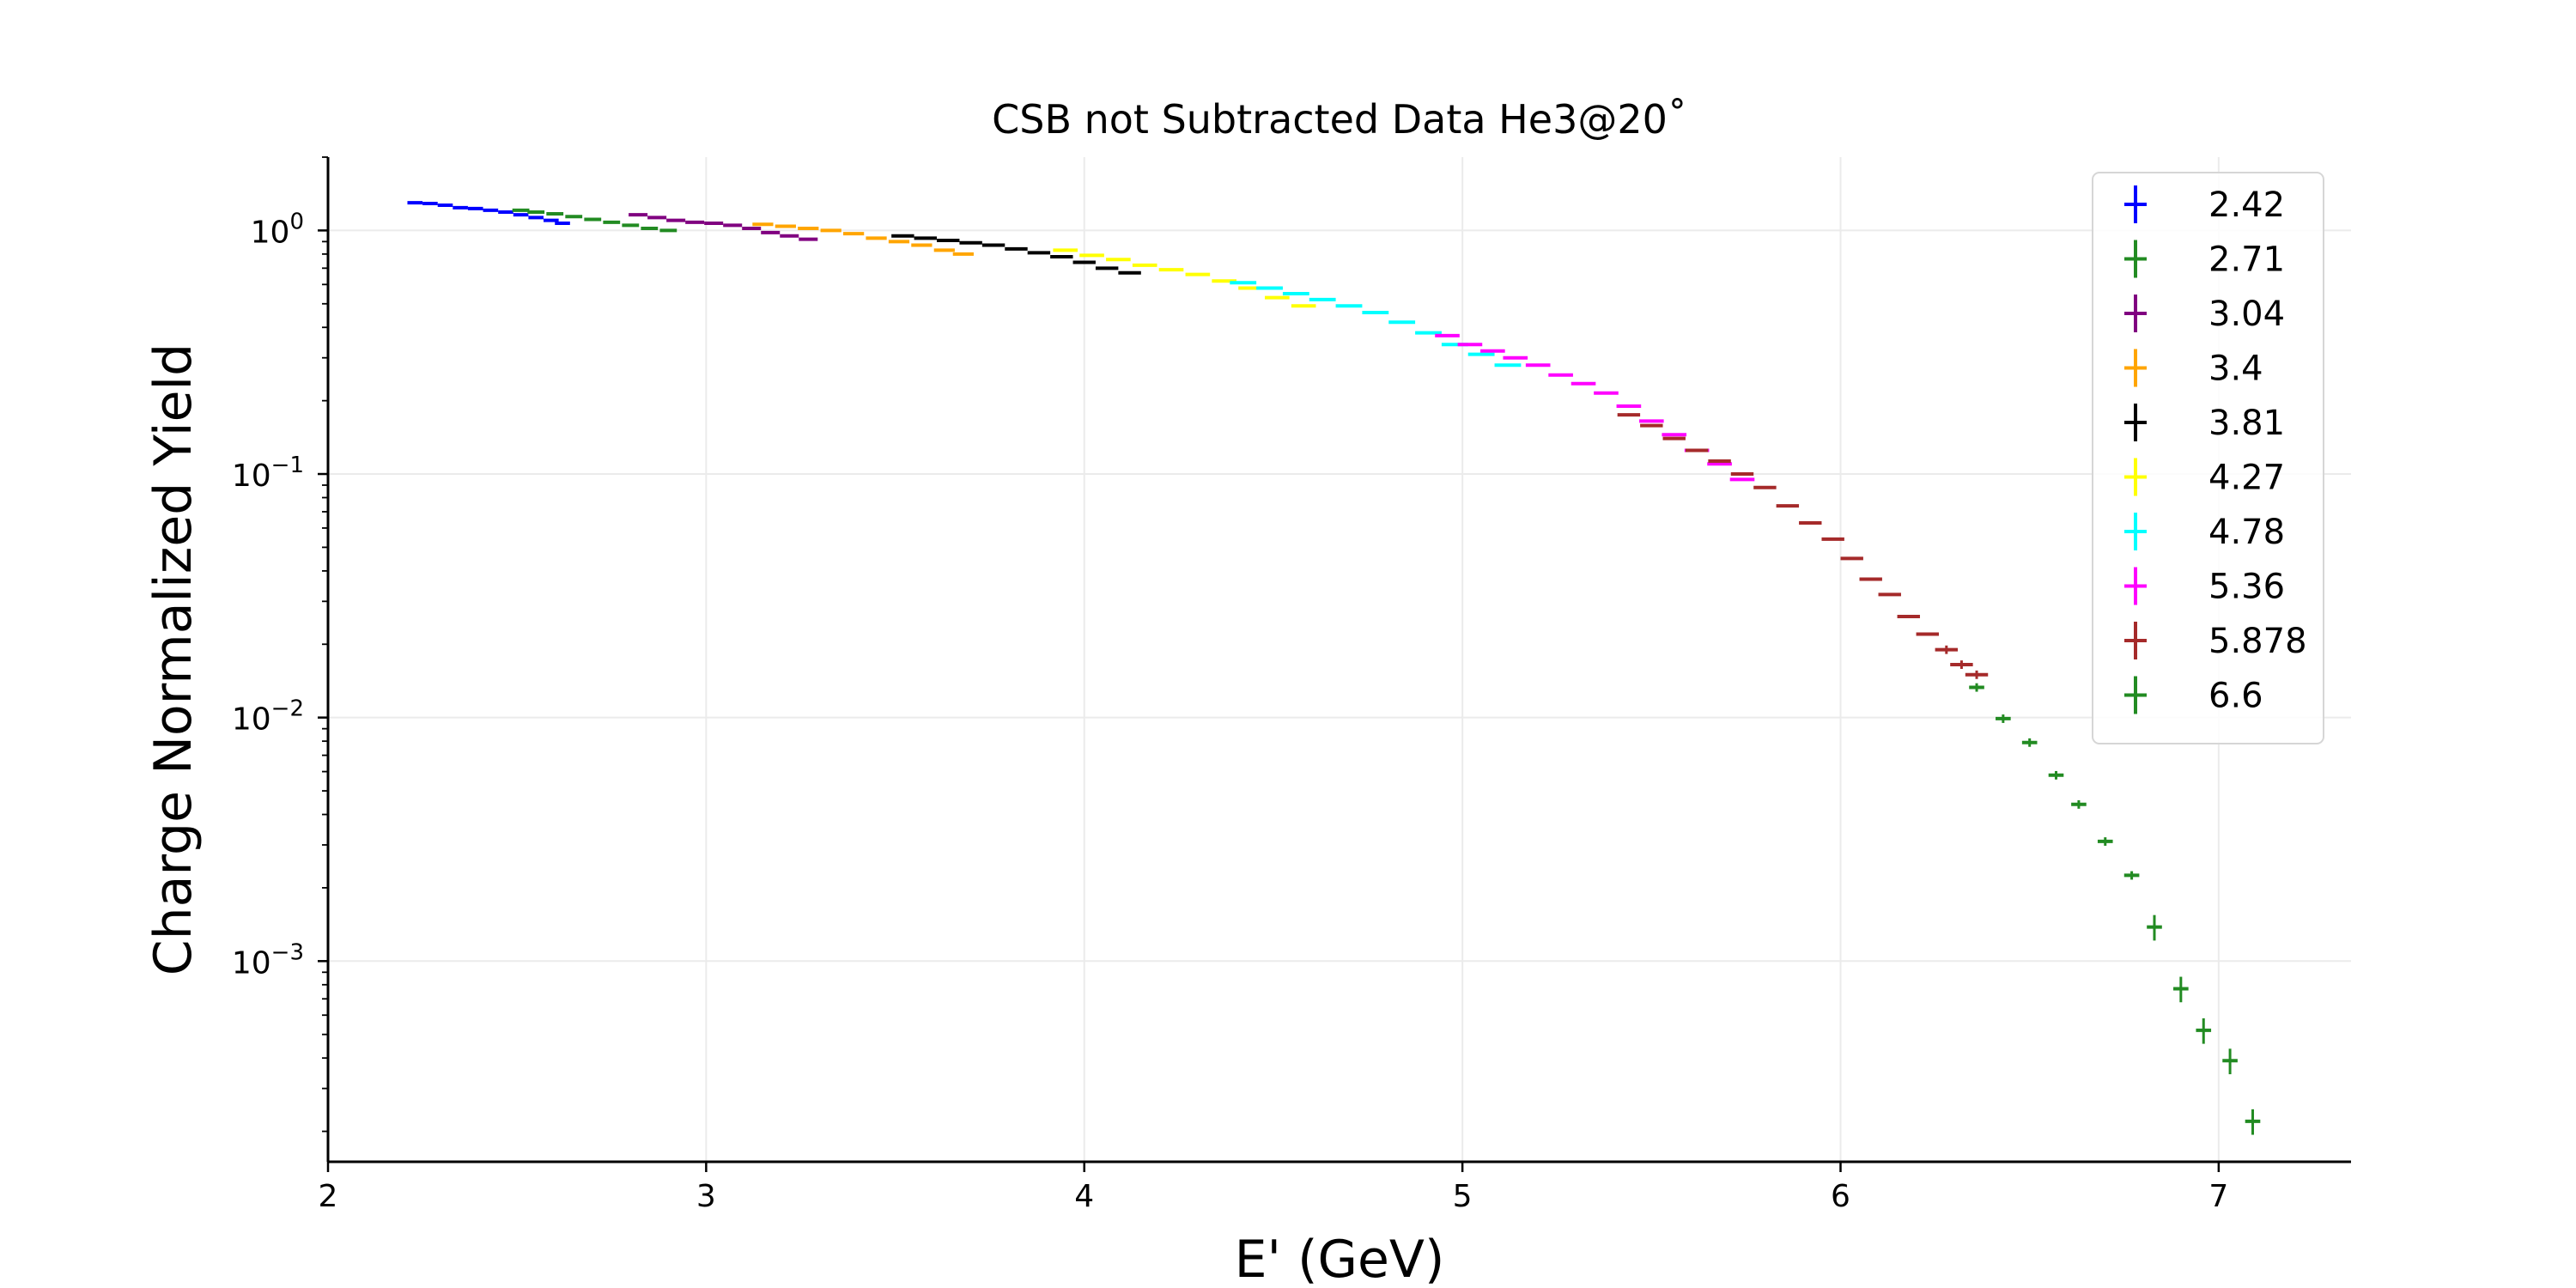 This screenshot has height=1288, width=2576. Describe the element at coordinates (2204, 532) in the screenshot. I see `legend-item-4.78: 4.78` at that location.